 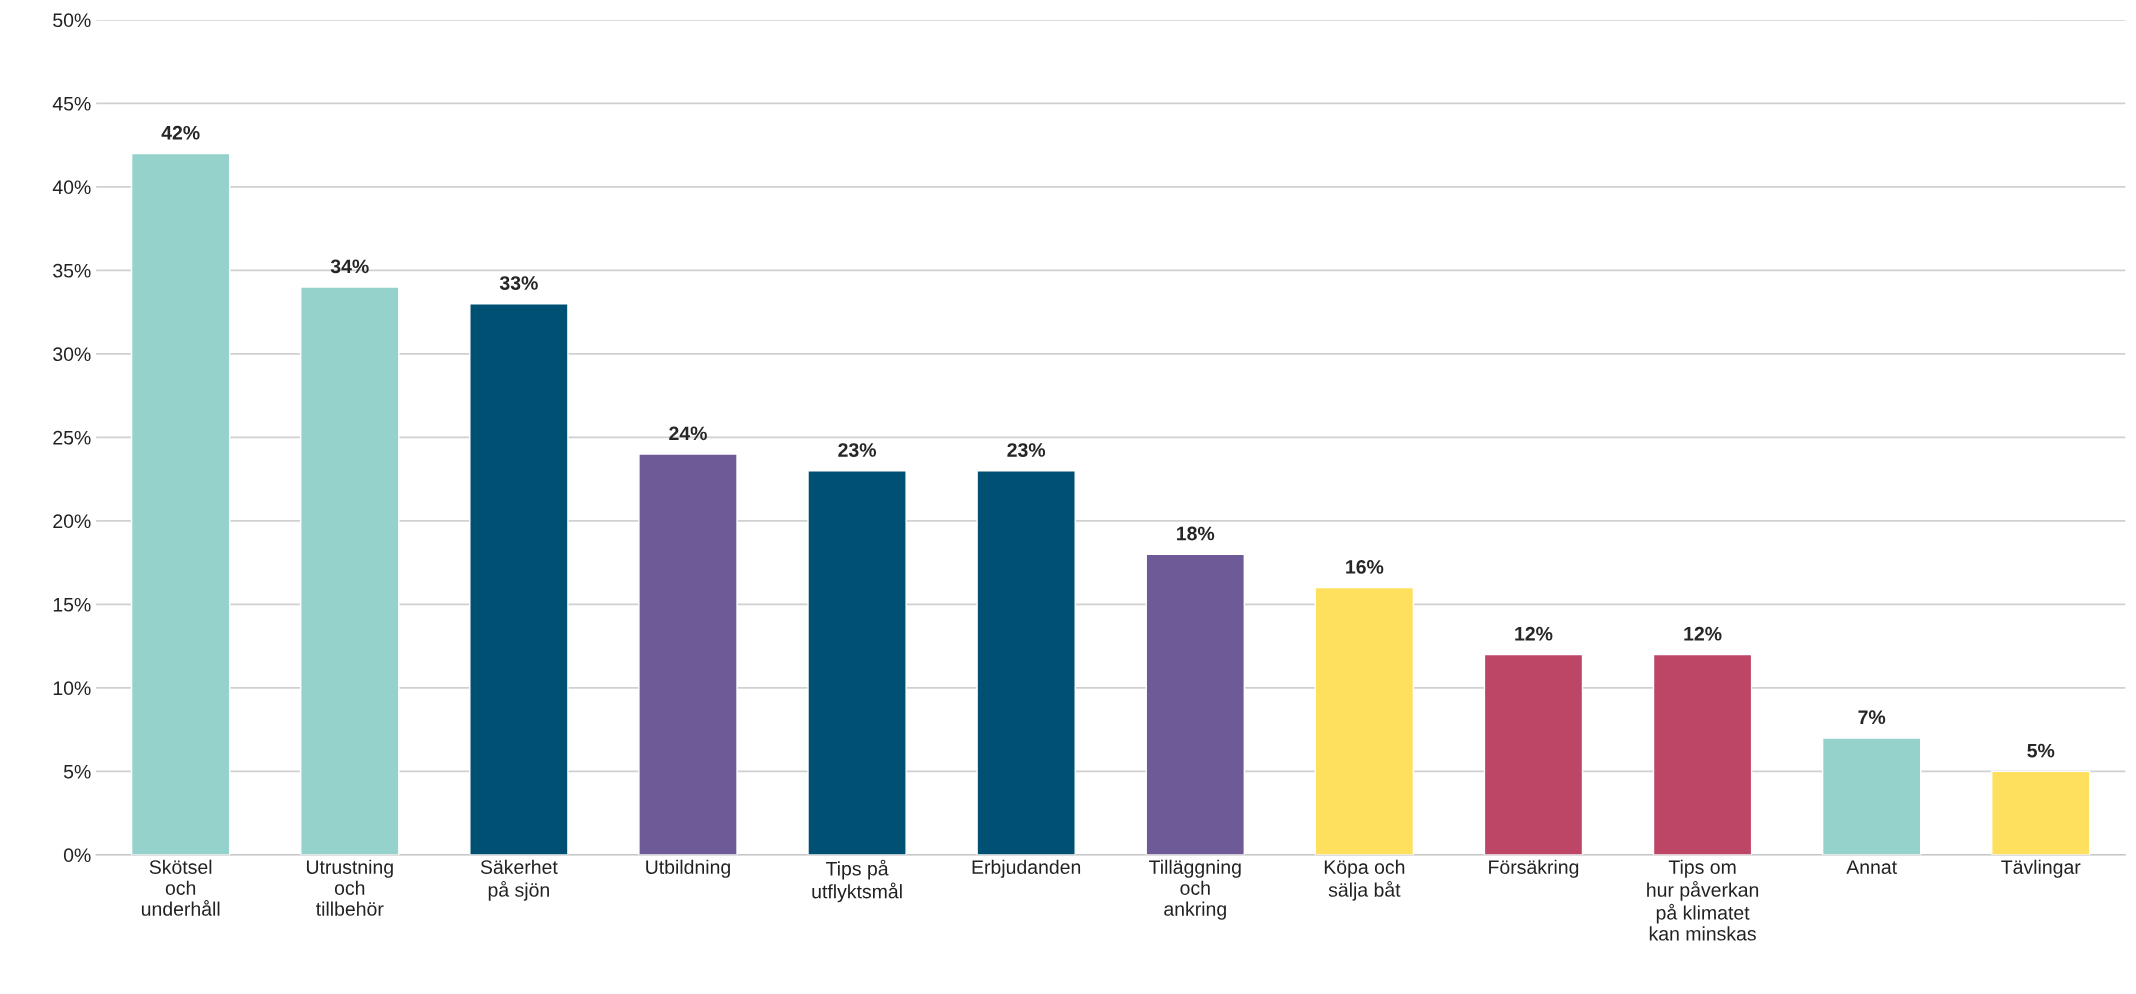 I want to click on data-label: 18%, so click(x=1196, y=533).